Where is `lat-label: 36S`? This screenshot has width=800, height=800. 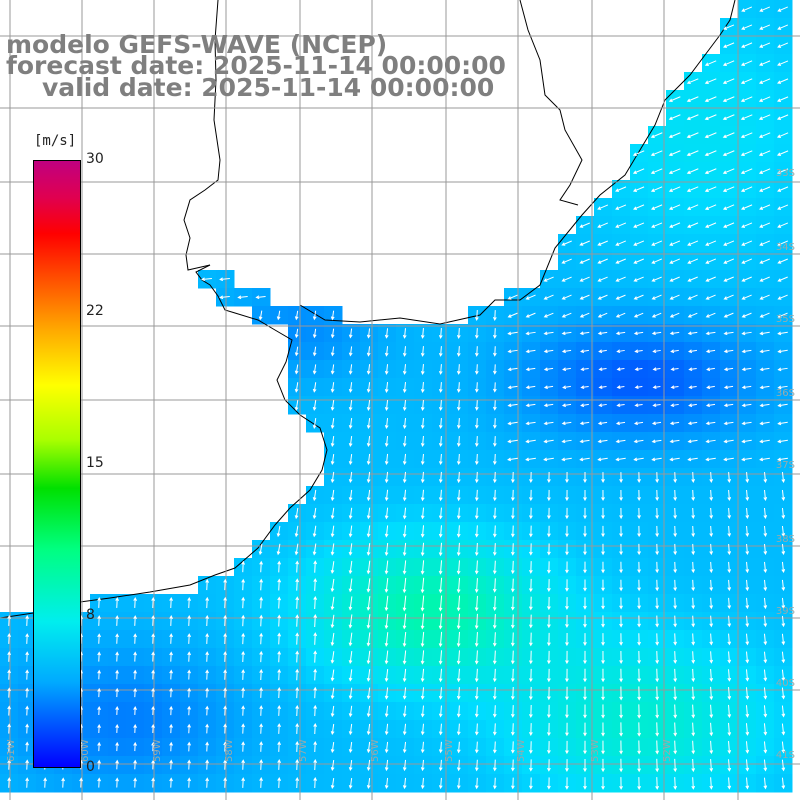 lat-label: 36S is located at coordinates (785, 393).